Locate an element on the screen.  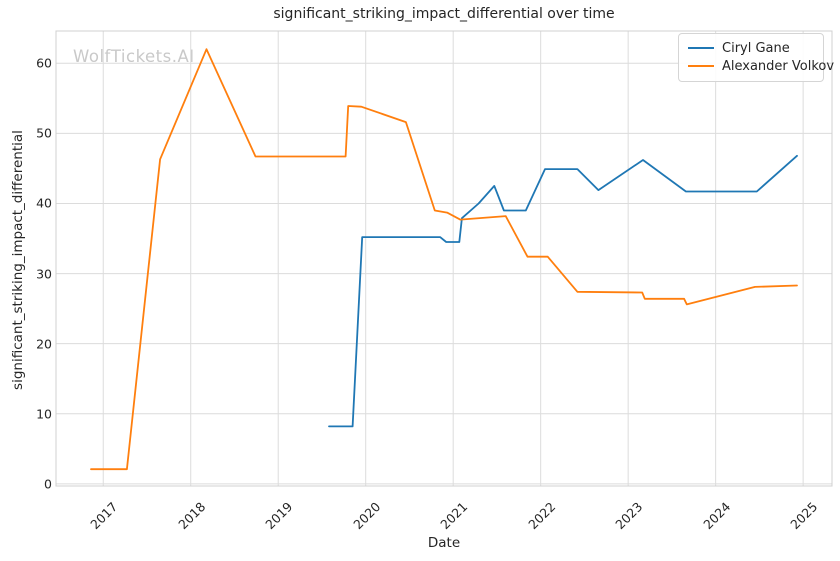
y-tick-label: 0 is located at coordinates (48, 484).